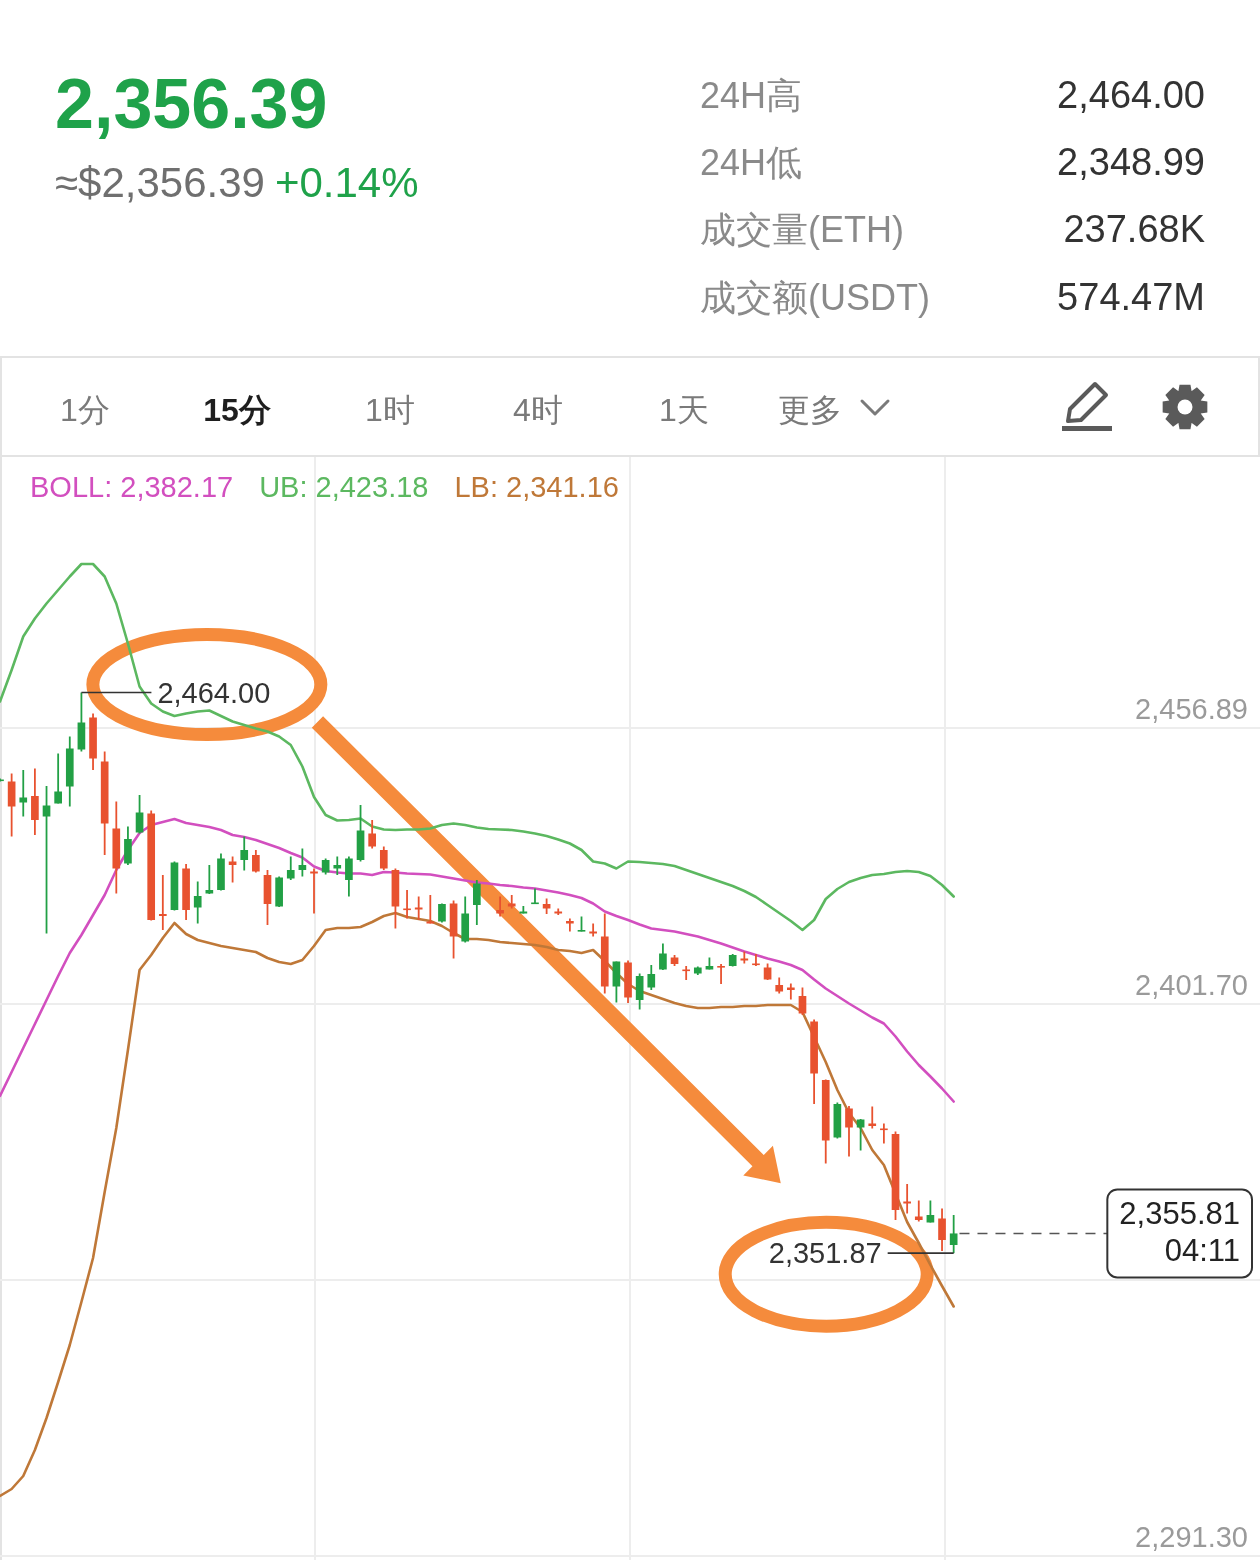  What do you see at coordinates (630, 191) in the screenshot?
I see `header: 2,356.39 ≈$2,356.39 +0.14% 24H高 2,464.00 24H低 2,348.99 成交量(ETH) 237.68K 成交额(USDT) 574.47M` at bounding box center [630, 191].